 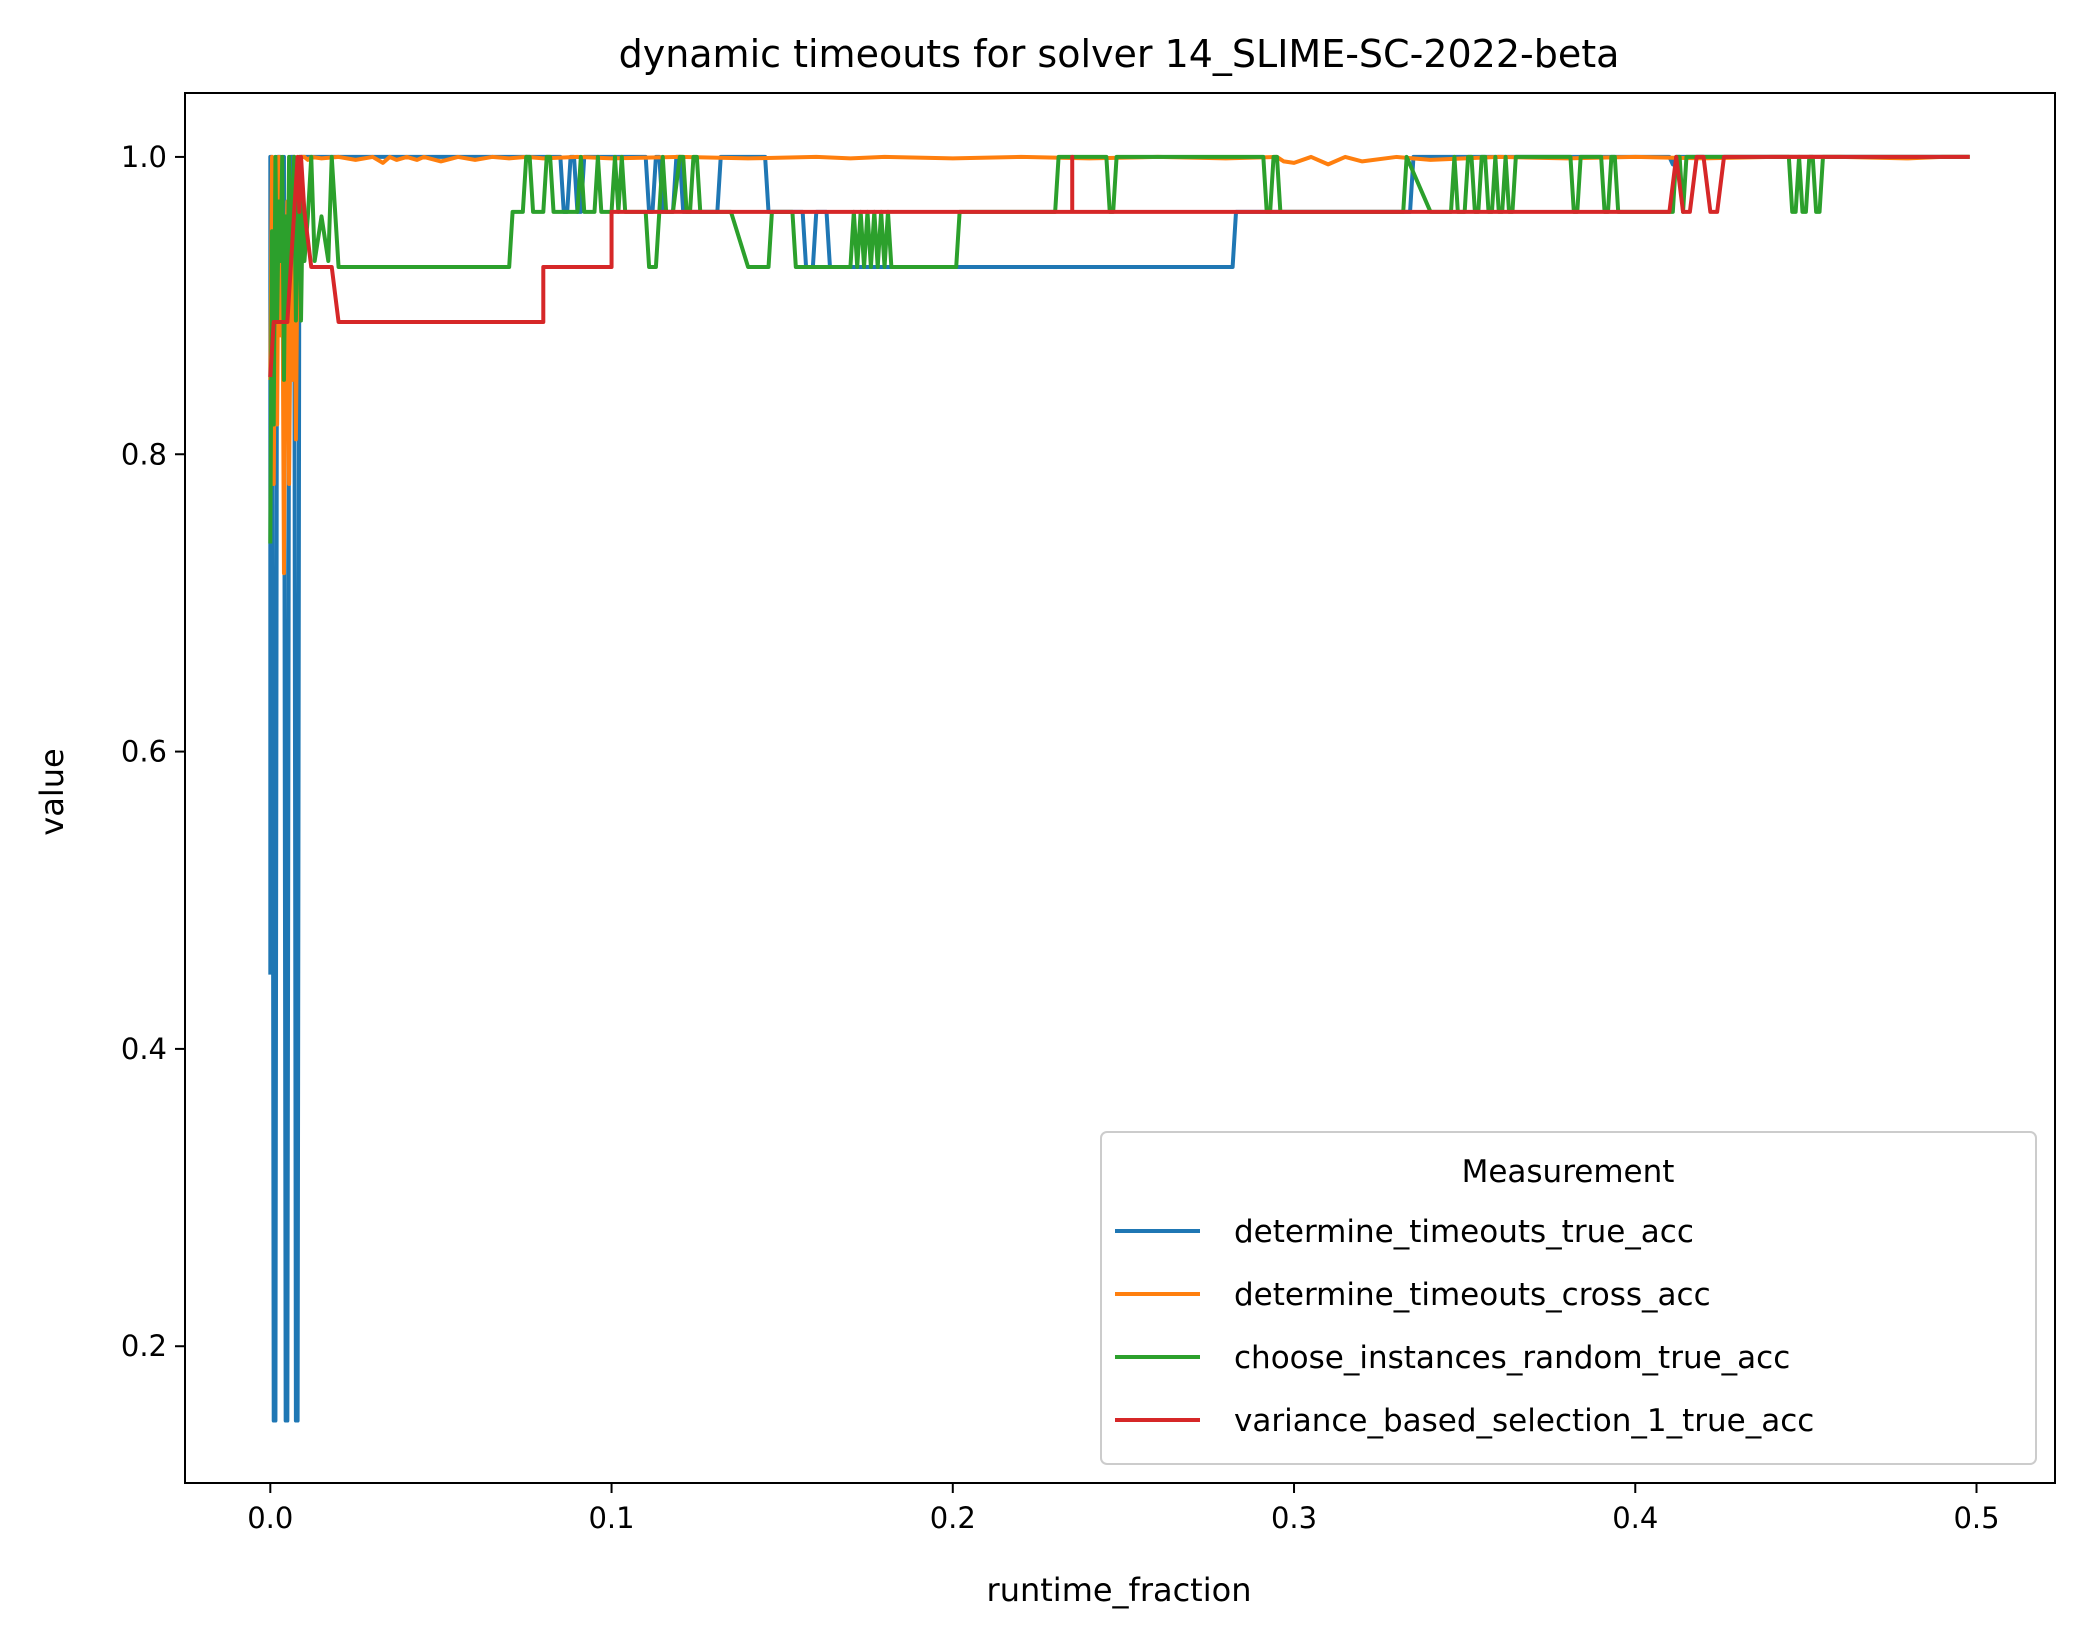 What do you see at coordinates (144, 454) in the screenshot?
I see `y-tick-label: 0.8` at bounding box center [144, 454].